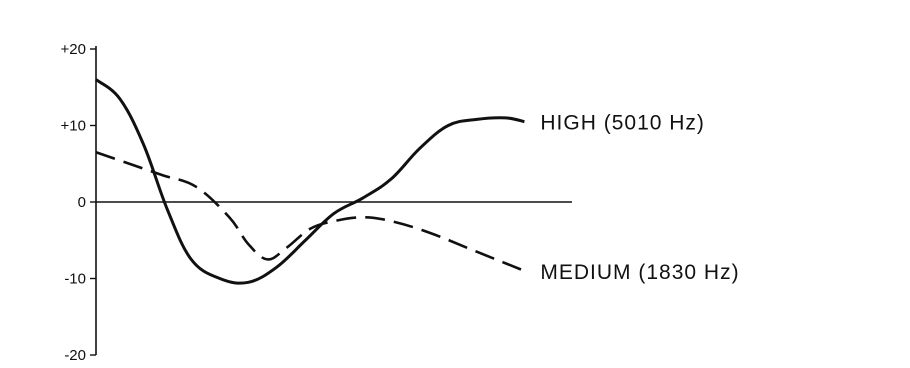  What do you see at coordinates (73, 49) in the screenshot?
I see `y-tick-label: +20` at bounding box center [73, 49].